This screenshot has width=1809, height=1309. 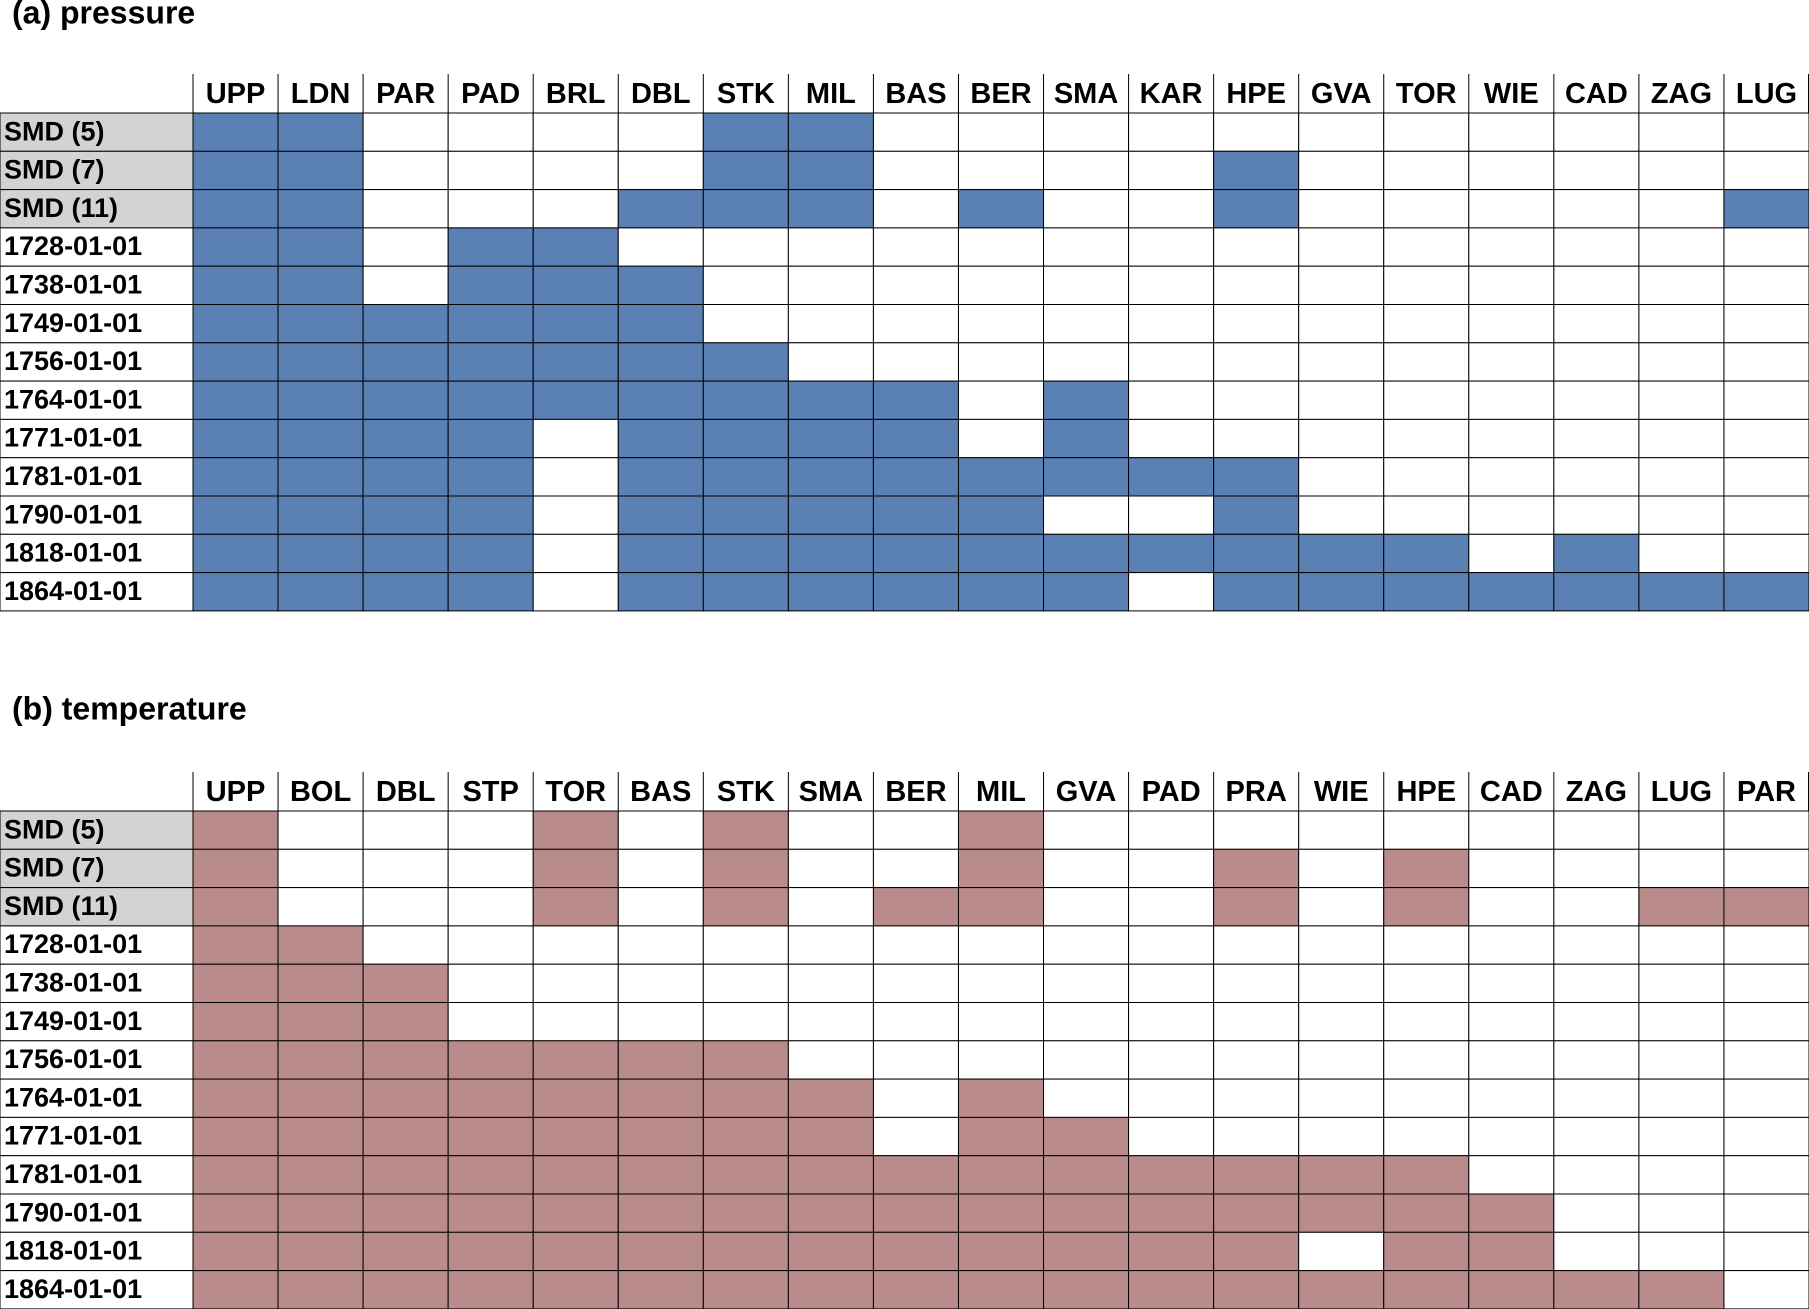 What do you see at coordinates (73, 982) in the screenshot?
I see `row-label: 1738-01-01` at bounding box center [73, 982].